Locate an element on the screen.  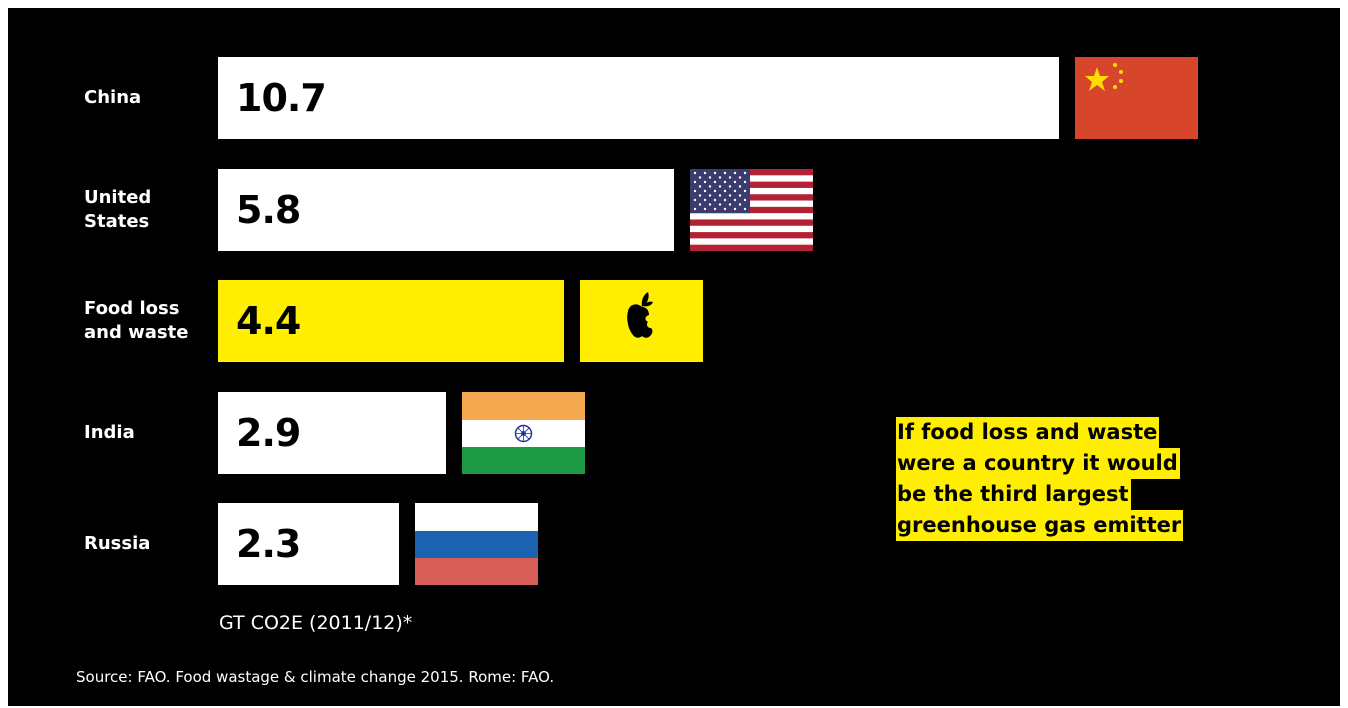
category-label-line: and waste is located at coordinates (136, 332).